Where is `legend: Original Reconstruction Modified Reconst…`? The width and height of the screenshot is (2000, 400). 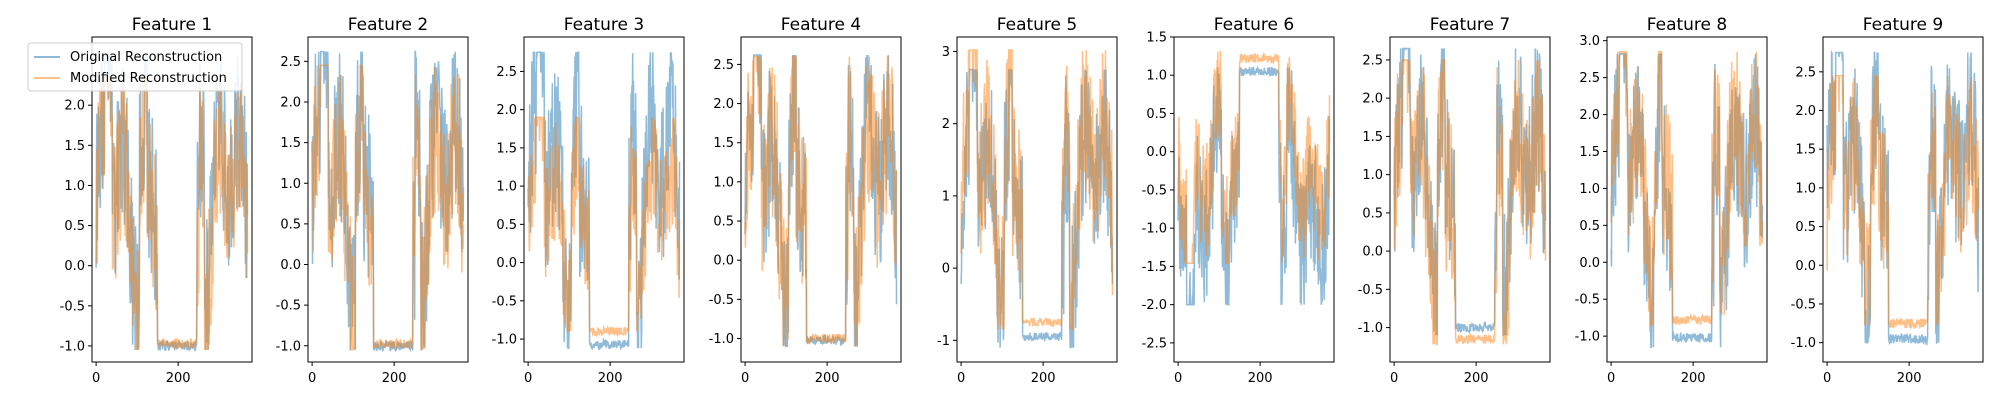 legend: Original Reconstruction Modified Reconst… is located at coordinates (135, 67).